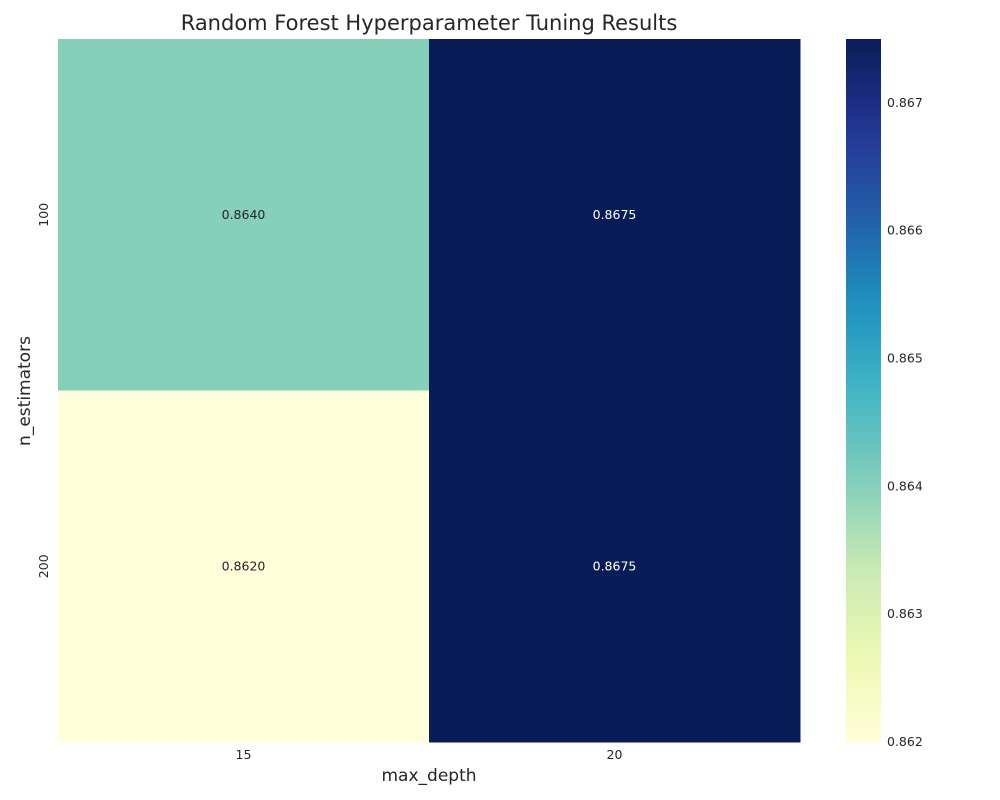  What do you see at coordinates (244, 754) in the screenshot?
I see `x-tick-label: 15` at bounding box center [244, 754].